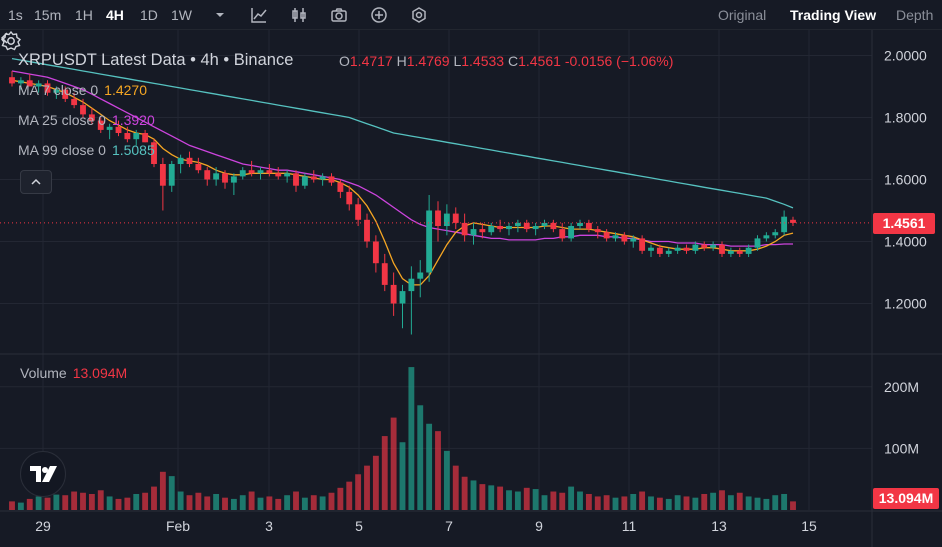 The height and width of the screenshot is (547, 942). I want to click on tradingview-logo-icon, so click(43, 474).